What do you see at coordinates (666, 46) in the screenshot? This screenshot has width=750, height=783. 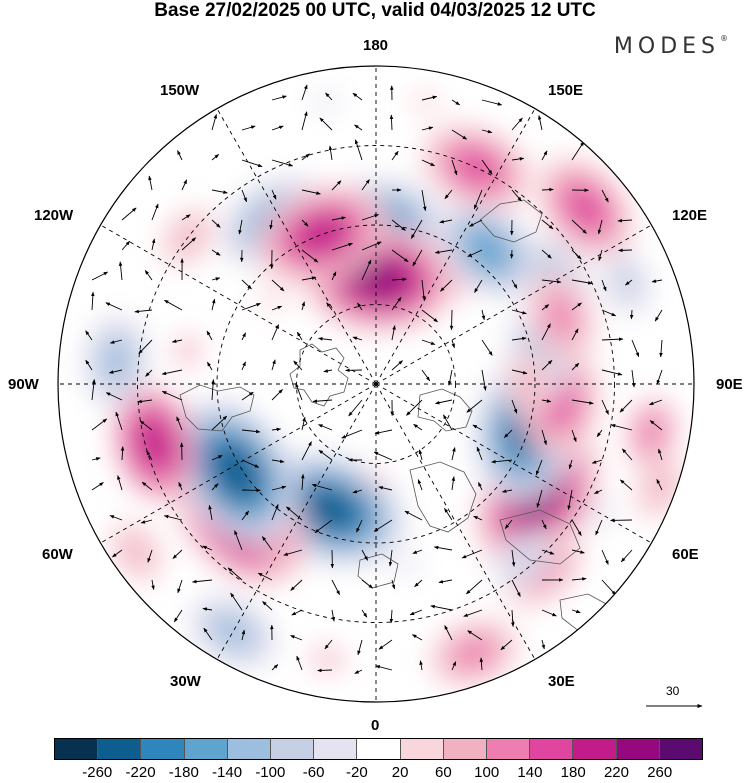 I see `brand-text: MODES` at bounding box center [666, 46].